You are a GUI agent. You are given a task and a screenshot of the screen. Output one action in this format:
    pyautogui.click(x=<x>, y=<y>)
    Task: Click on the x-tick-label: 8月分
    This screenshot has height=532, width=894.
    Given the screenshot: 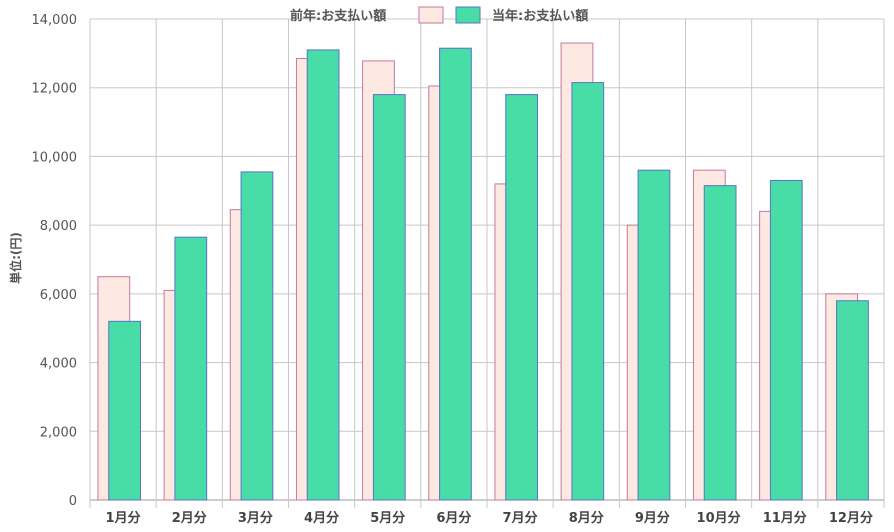 What is the action you would take?
    pyautogui.click(x=586, y=518)
    